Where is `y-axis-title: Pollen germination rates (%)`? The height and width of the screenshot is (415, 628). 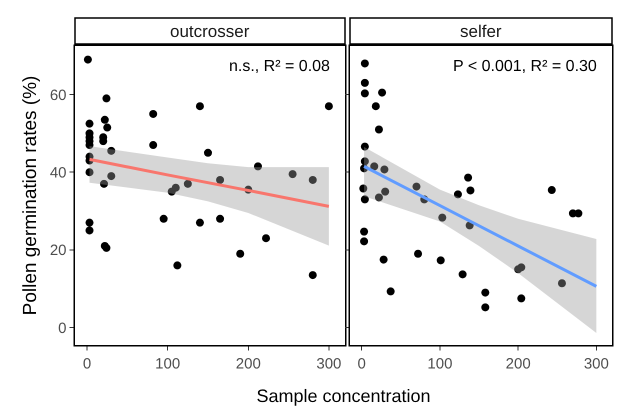 y-axis-title: Pollen germination rates (%) is located at coordinates (30, 196).